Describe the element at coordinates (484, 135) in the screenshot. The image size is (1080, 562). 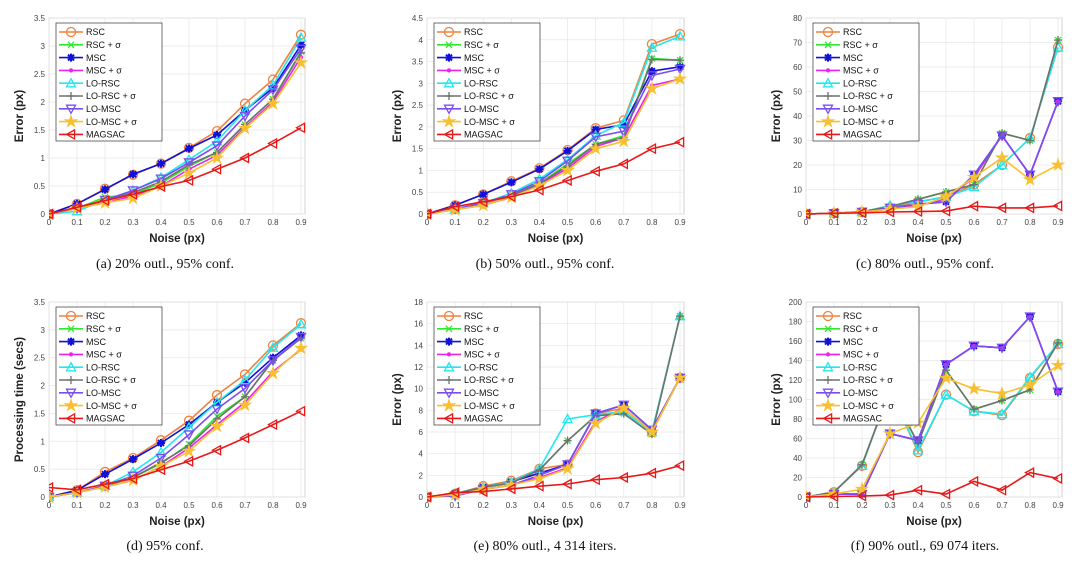
I see `legend-label: MAGSAC` at that location.